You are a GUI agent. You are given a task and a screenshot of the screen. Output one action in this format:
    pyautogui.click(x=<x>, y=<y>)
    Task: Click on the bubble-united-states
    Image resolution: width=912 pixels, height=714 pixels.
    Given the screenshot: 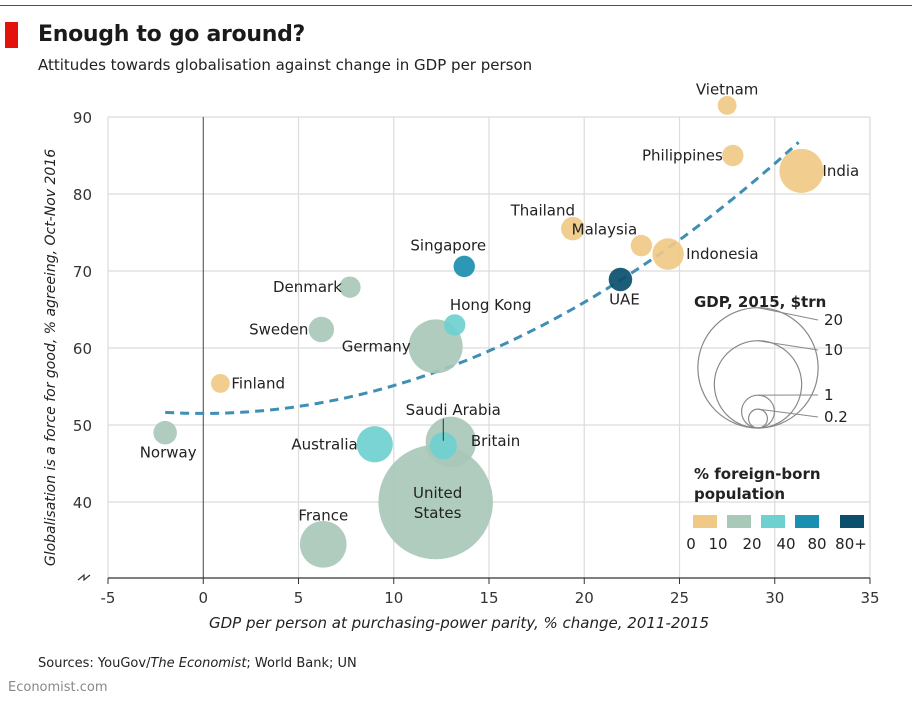 What is the action you would take?
    pyautogui.click(x=435, y=502)
    